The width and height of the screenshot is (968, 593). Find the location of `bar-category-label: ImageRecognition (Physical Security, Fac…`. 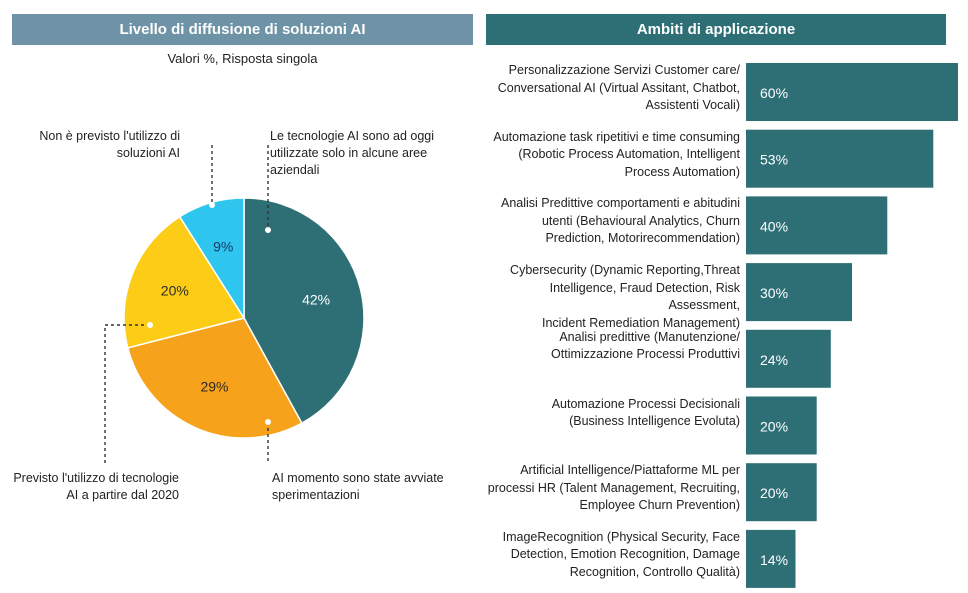

bar-category-label: ImageRecognition (Physical Security, Fac… is located at coordinates (621, 554).